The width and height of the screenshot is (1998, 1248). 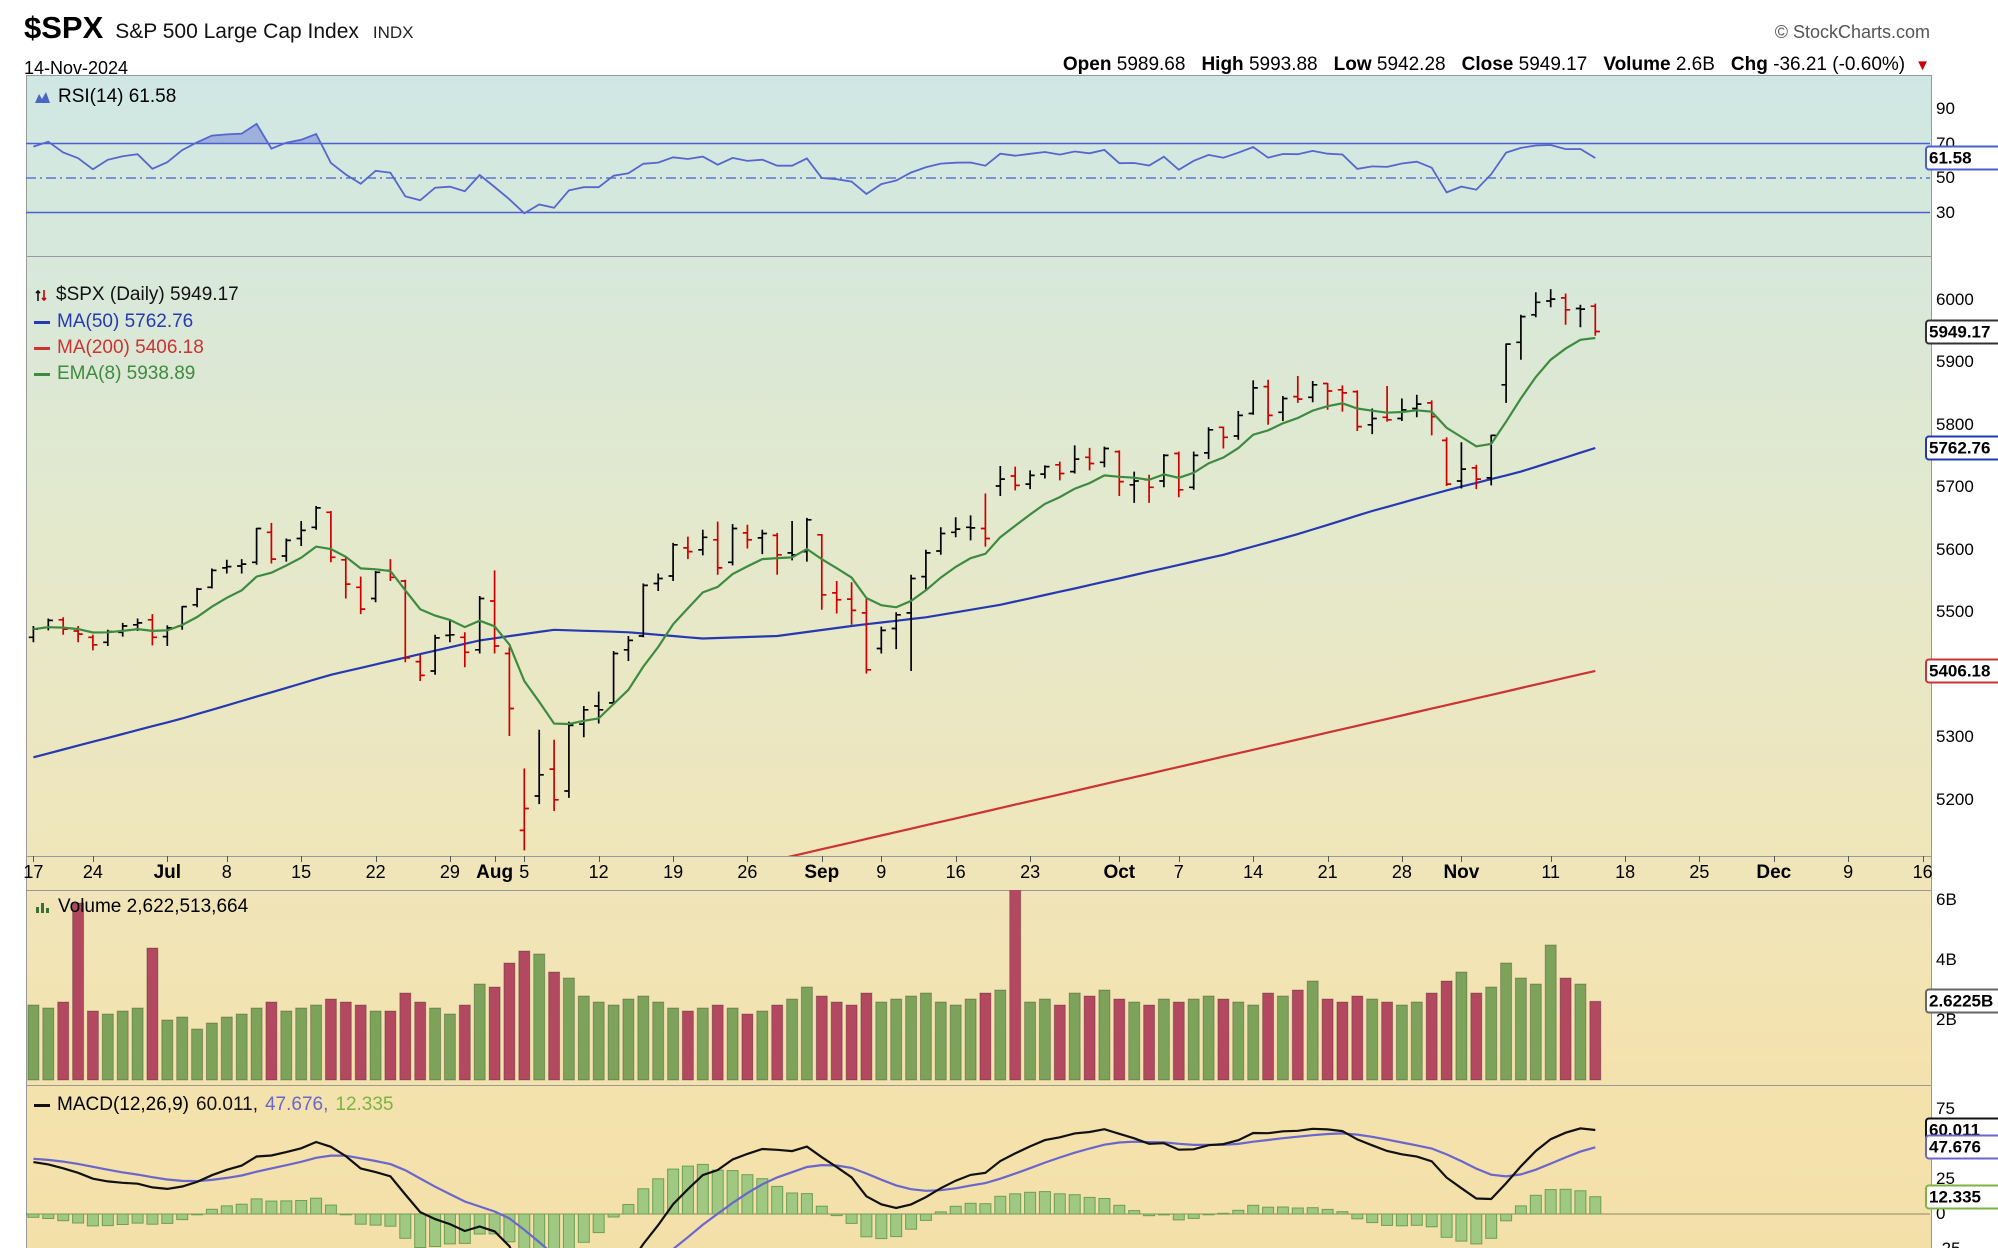 What do you see at coordinates (1955, 424) in the screenshot?
I see `price-axis-label: 5800` at bounding box center [1955, 424].